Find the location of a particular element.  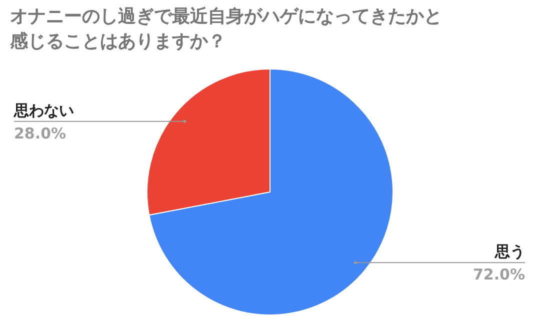

data-label: 28.0% is located at coordinates (40, 133).